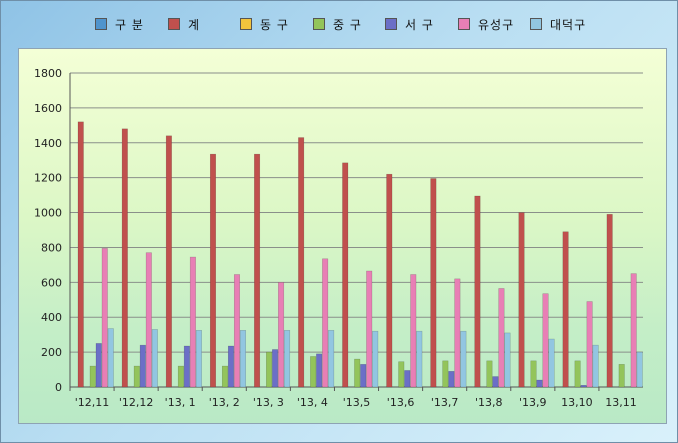  I want to click on x-tick-label: 13,11, so click(621, 402).